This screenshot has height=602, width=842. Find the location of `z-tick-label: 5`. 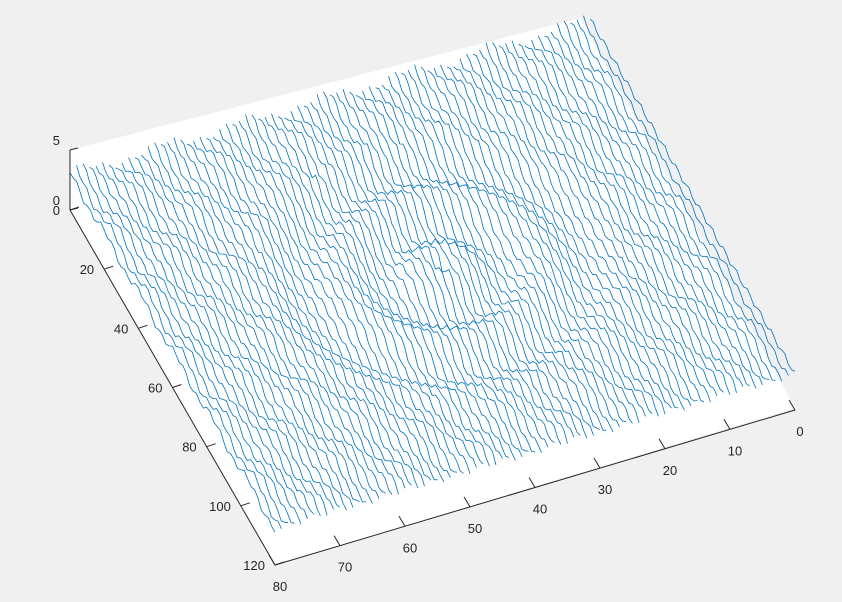

z-tick-label: 5 is located at coordinates (56, 140).